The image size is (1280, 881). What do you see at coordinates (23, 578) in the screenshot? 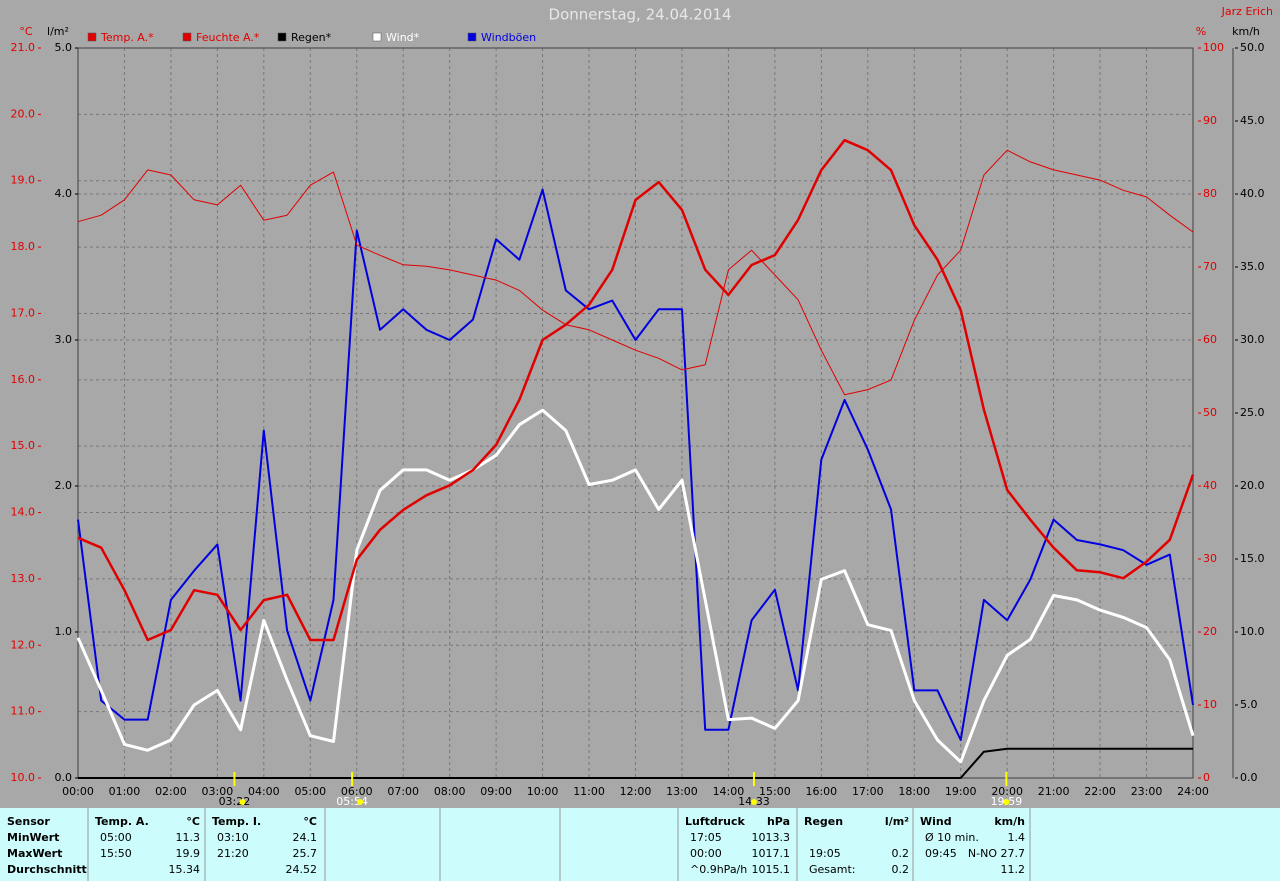
I see `yticks-label: 13.0` at bounding box center [23, 578].